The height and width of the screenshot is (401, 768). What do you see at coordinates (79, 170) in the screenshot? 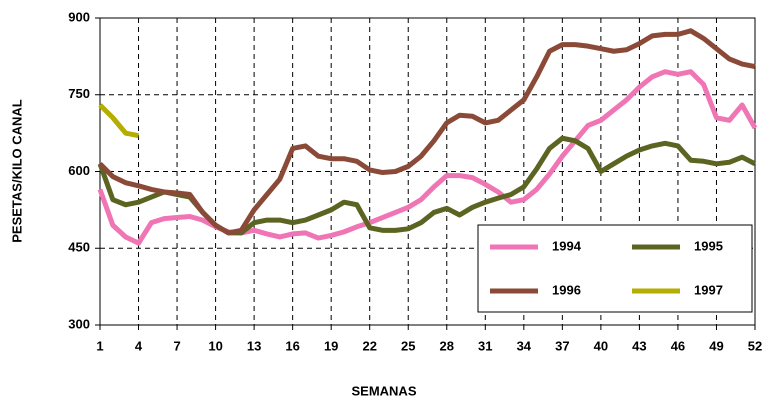
I see `y-tick-label: 600` at bounding box center [79, 170].